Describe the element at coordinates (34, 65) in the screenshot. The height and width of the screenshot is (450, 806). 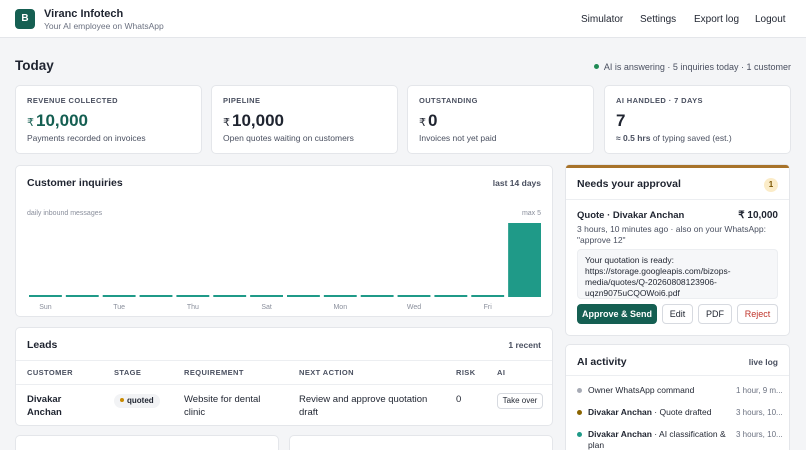
I see `page-title: Today` at that location.